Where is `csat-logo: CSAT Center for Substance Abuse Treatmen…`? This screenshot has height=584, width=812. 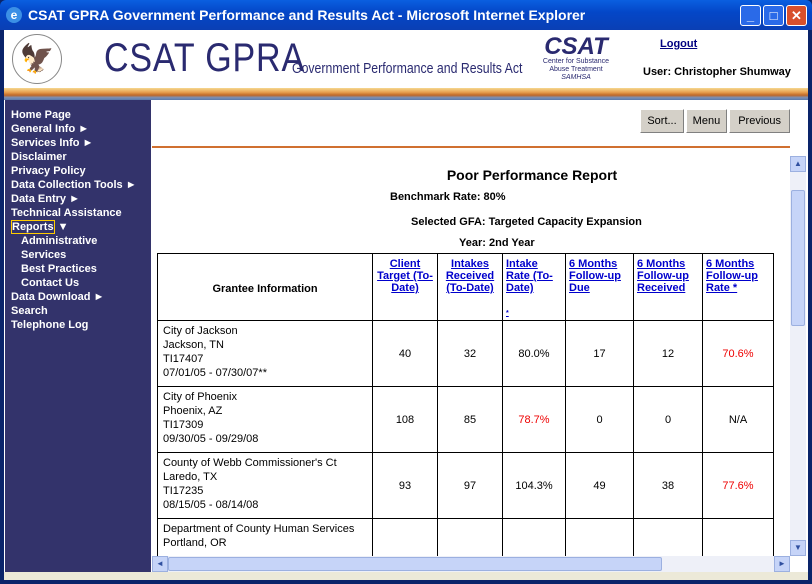 csat-logo: CSAT Center for Substance Abuse Treatmen… is located at coordinates (576, 57).